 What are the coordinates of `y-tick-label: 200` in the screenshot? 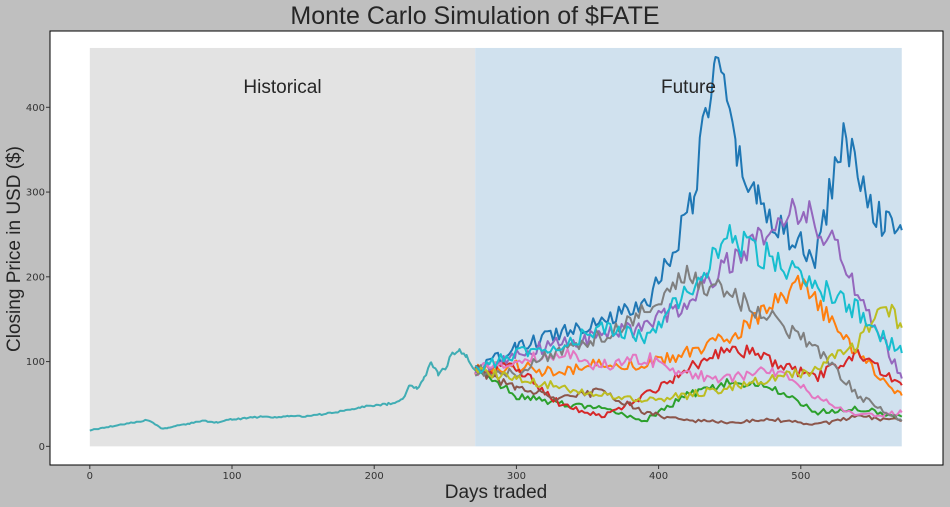 It's located at (35, 277).